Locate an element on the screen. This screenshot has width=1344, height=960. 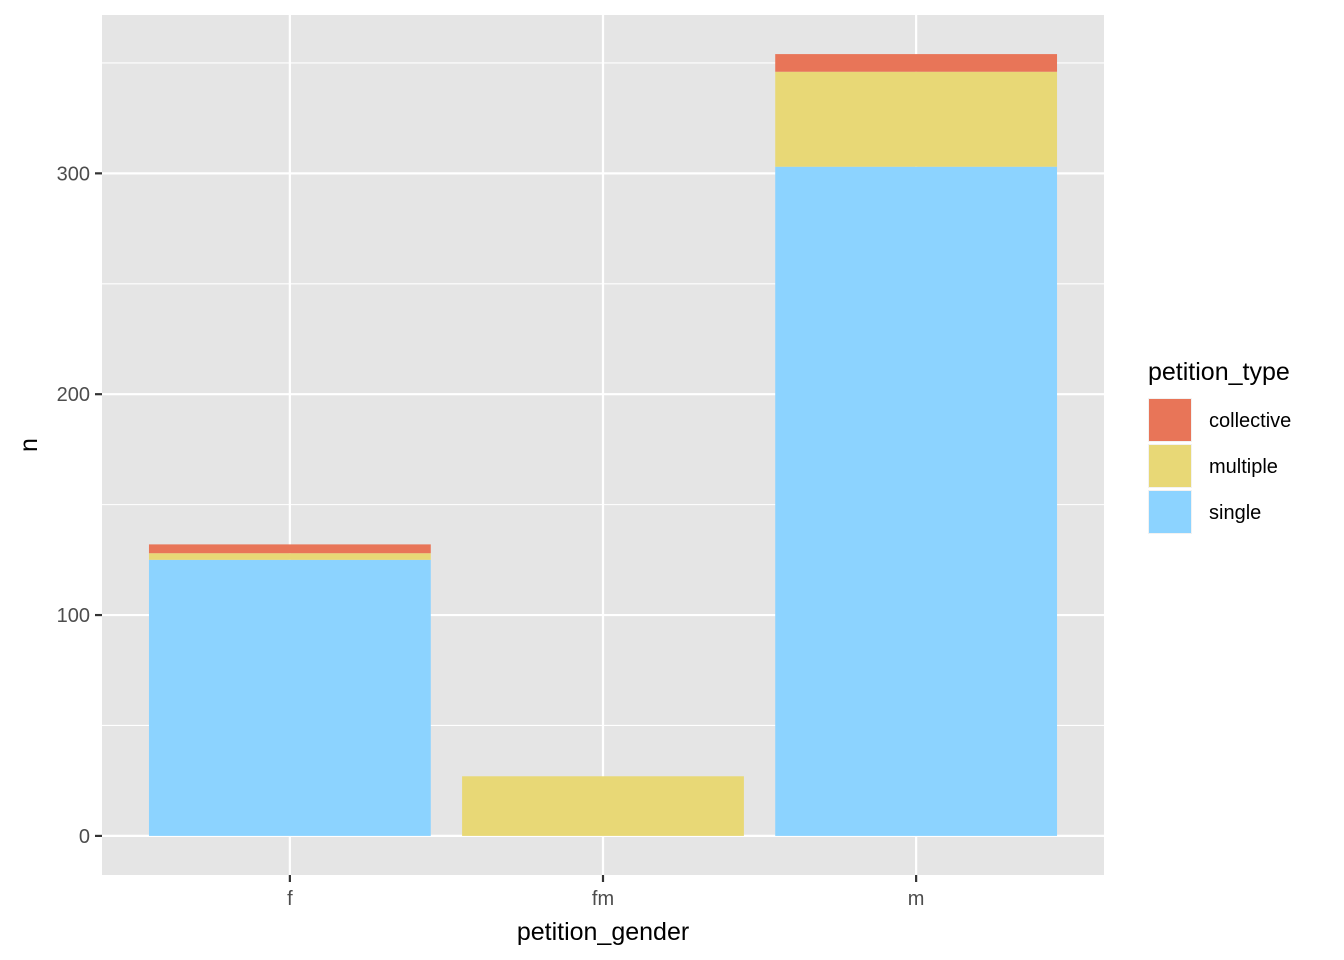
bar-segment-f-collective is located at coordinates (289, 549).